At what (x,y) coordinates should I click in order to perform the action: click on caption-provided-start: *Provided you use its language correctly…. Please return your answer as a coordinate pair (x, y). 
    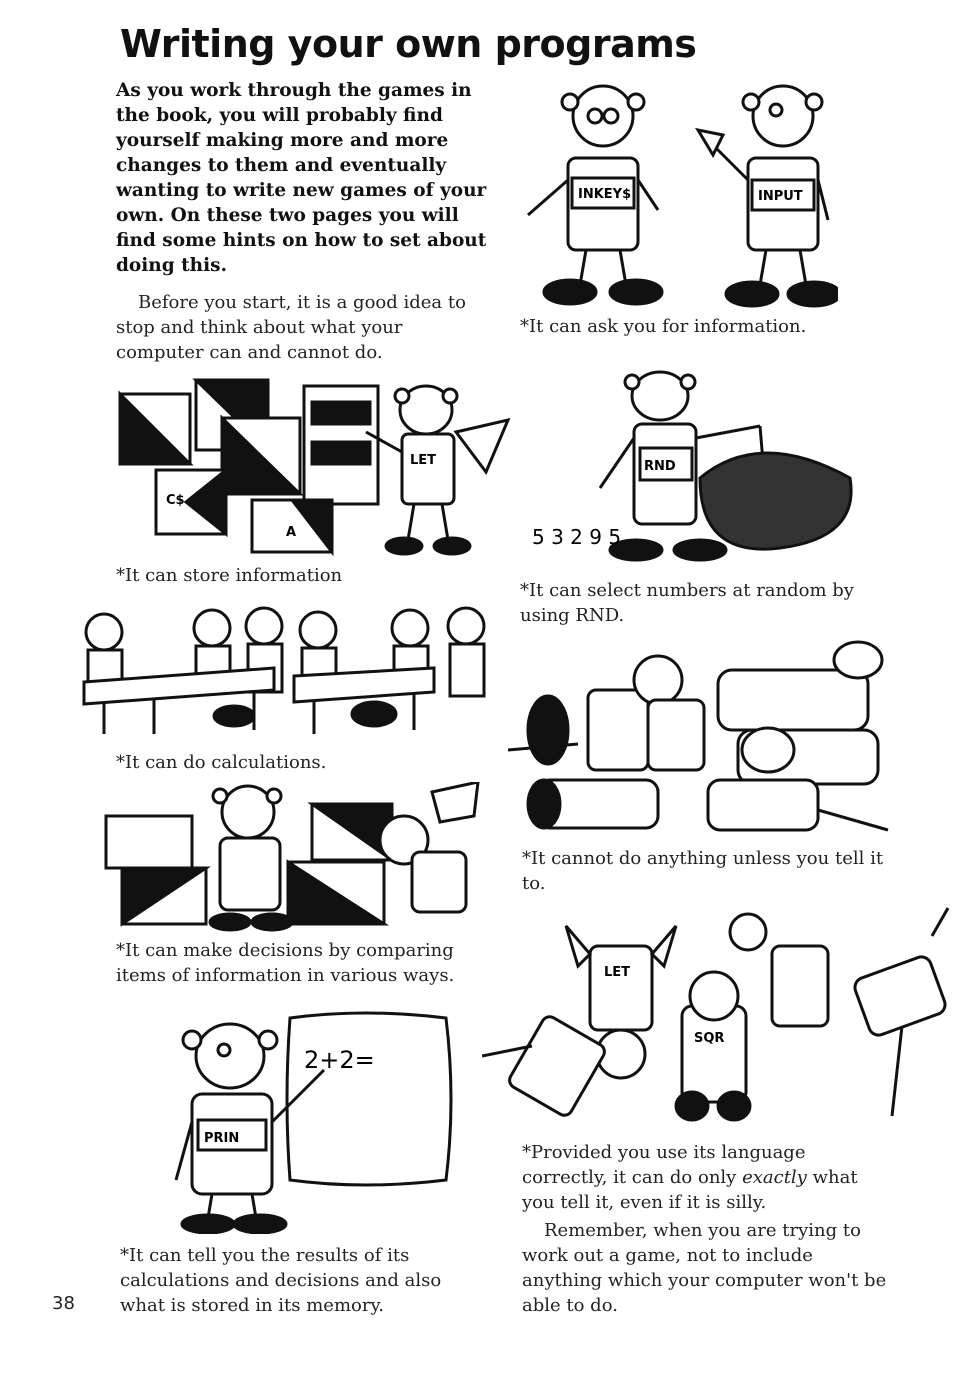
    Looking at the image, I should click on (664, 1165).